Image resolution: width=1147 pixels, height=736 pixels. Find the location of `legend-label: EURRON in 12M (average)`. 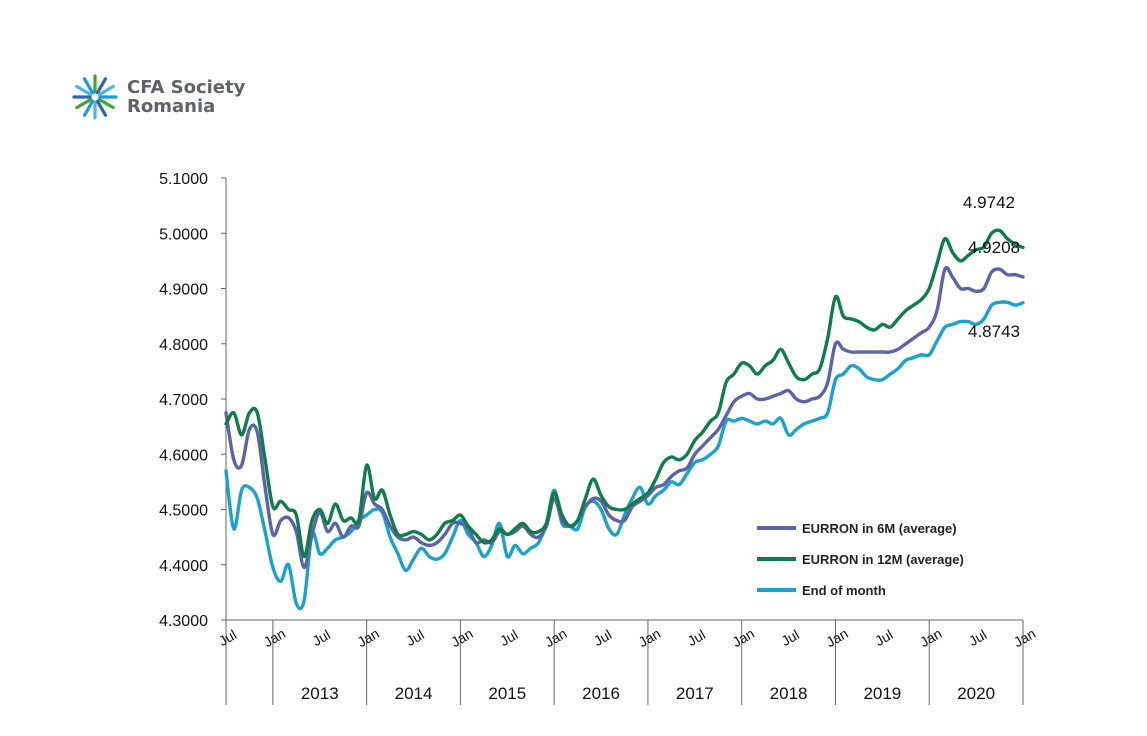

legend-label: EURRON in 12M (average) is located at coordinates (883, 559).